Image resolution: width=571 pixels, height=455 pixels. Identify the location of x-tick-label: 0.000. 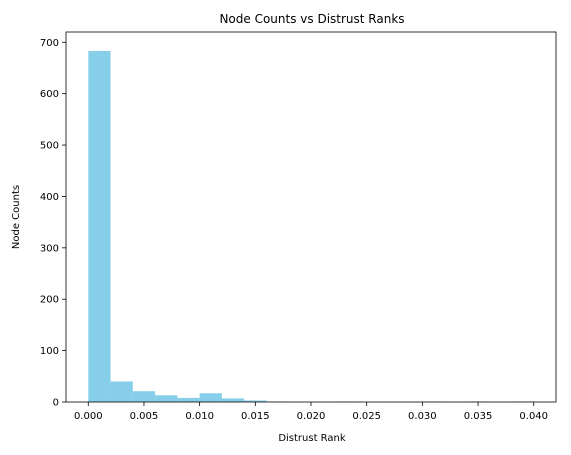
(88, 416).